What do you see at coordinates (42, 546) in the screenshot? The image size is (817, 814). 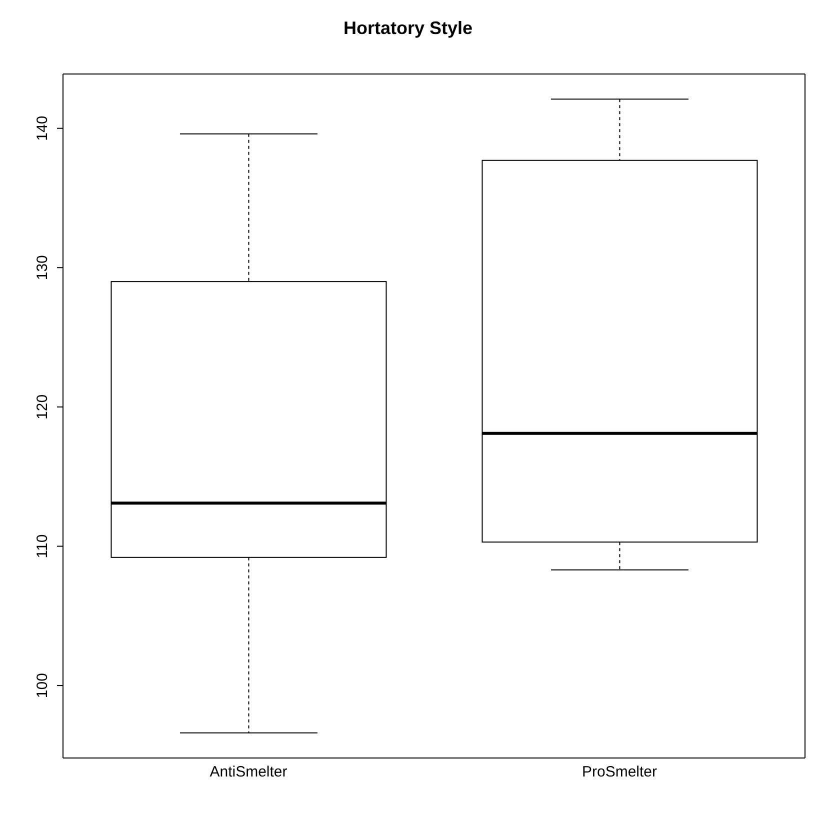 I see `y-tick-label: 110` at bounding box center [42, 546].